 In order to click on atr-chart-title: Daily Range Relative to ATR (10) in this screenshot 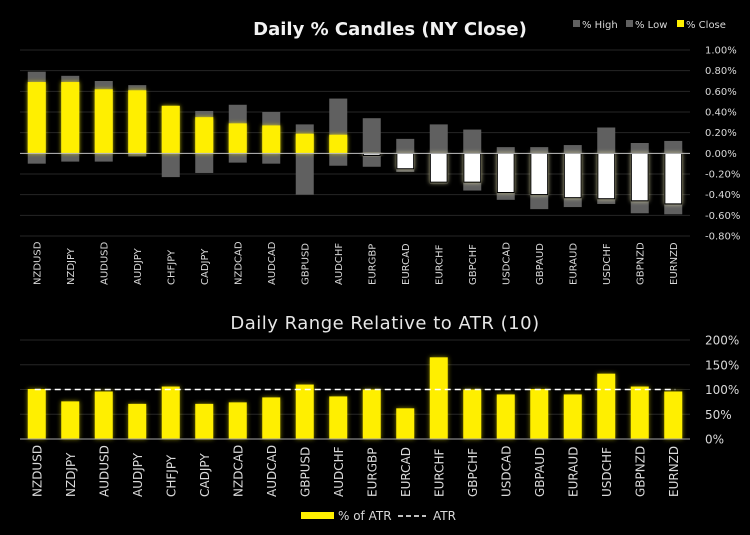, I will do `click(384, 323)`.